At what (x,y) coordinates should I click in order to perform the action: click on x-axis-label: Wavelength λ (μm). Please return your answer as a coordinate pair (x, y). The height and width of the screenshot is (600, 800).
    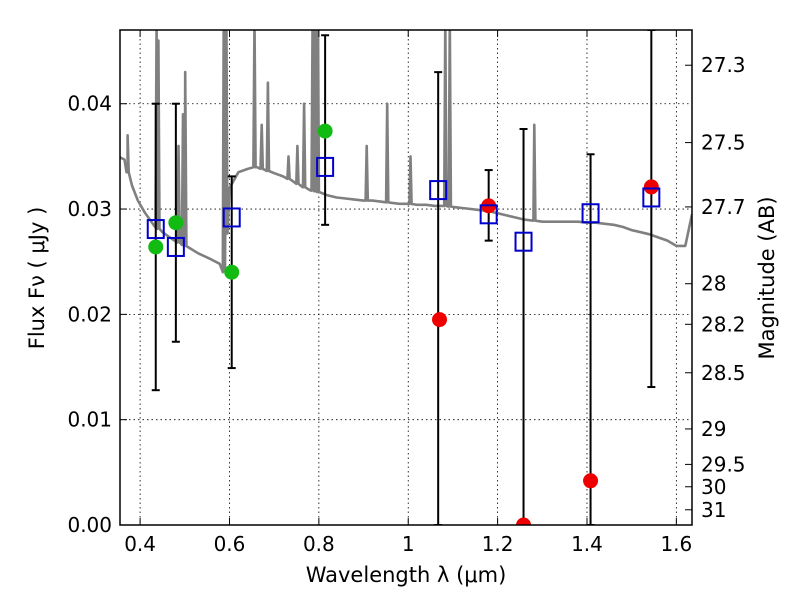
    Looking at the image, I should click on (406, 575).